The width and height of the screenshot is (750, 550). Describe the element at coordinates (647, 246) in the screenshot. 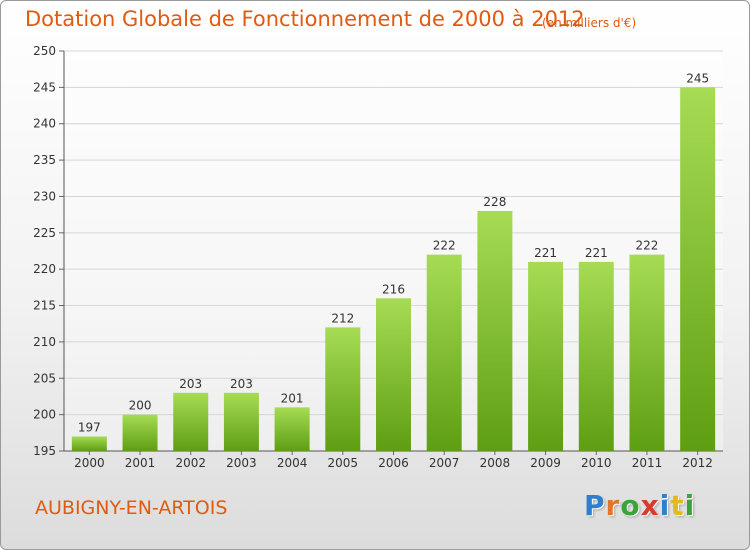

I see `data-label-2011: 222` at that location.